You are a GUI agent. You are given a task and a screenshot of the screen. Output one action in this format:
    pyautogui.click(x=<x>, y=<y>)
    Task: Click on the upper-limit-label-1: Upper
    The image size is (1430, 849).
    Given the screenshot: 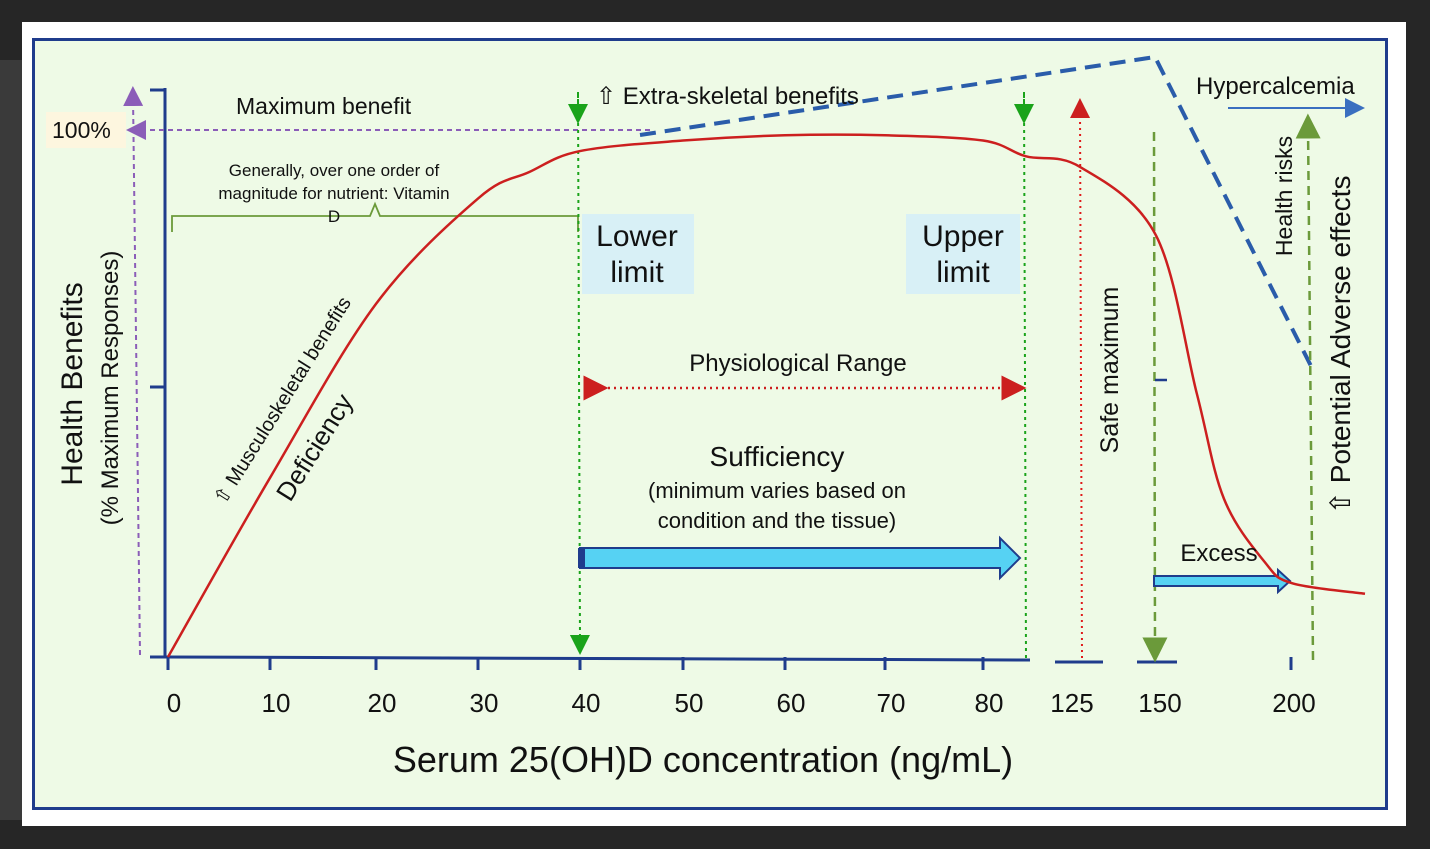 What is the action you would take?
    pyautogui.click(x=963, y=236)
    